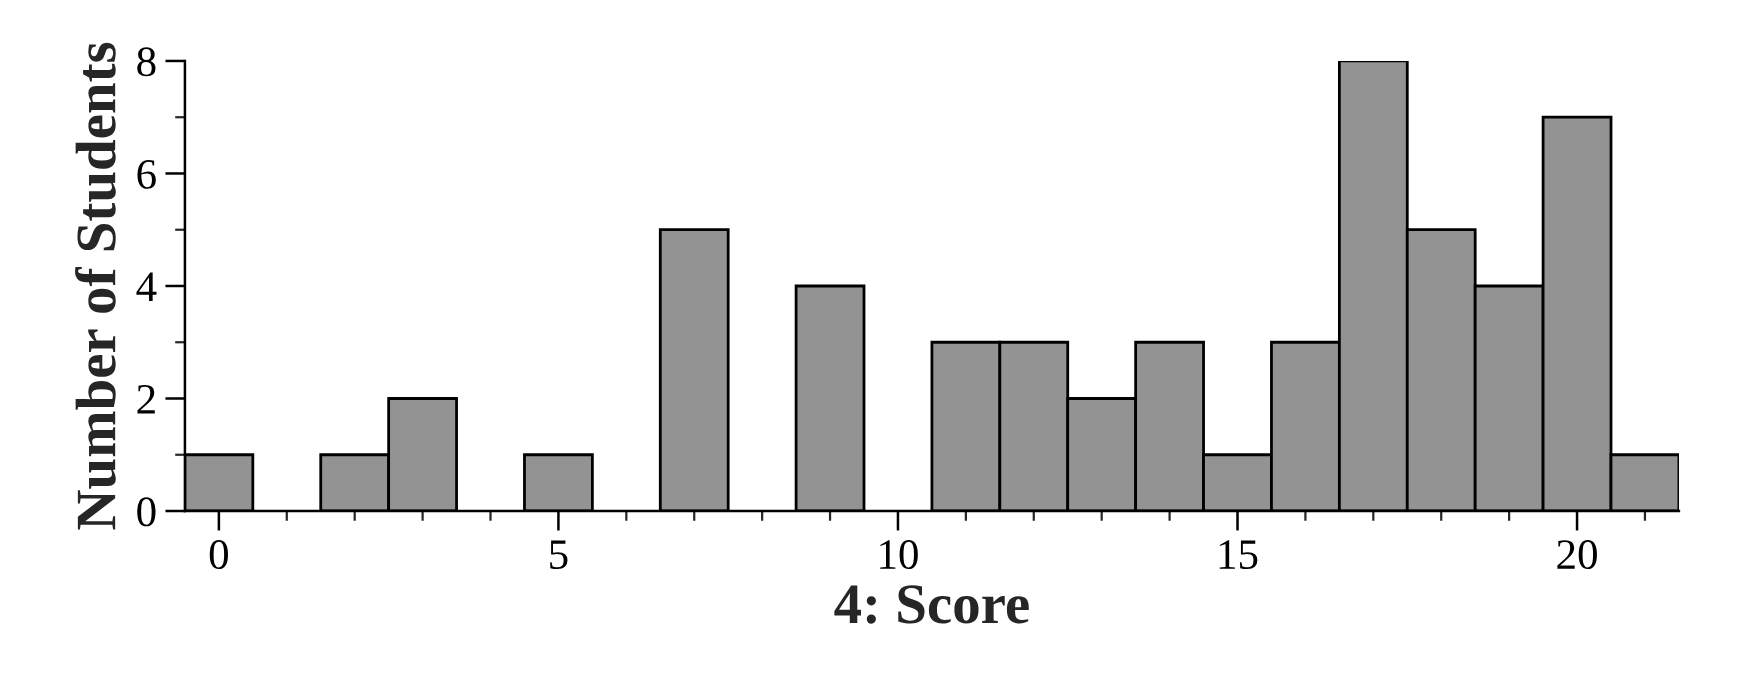  Describe the element at coordinates (146, 286) in the screenshot. I see `y-tick-label: 4` at that location.